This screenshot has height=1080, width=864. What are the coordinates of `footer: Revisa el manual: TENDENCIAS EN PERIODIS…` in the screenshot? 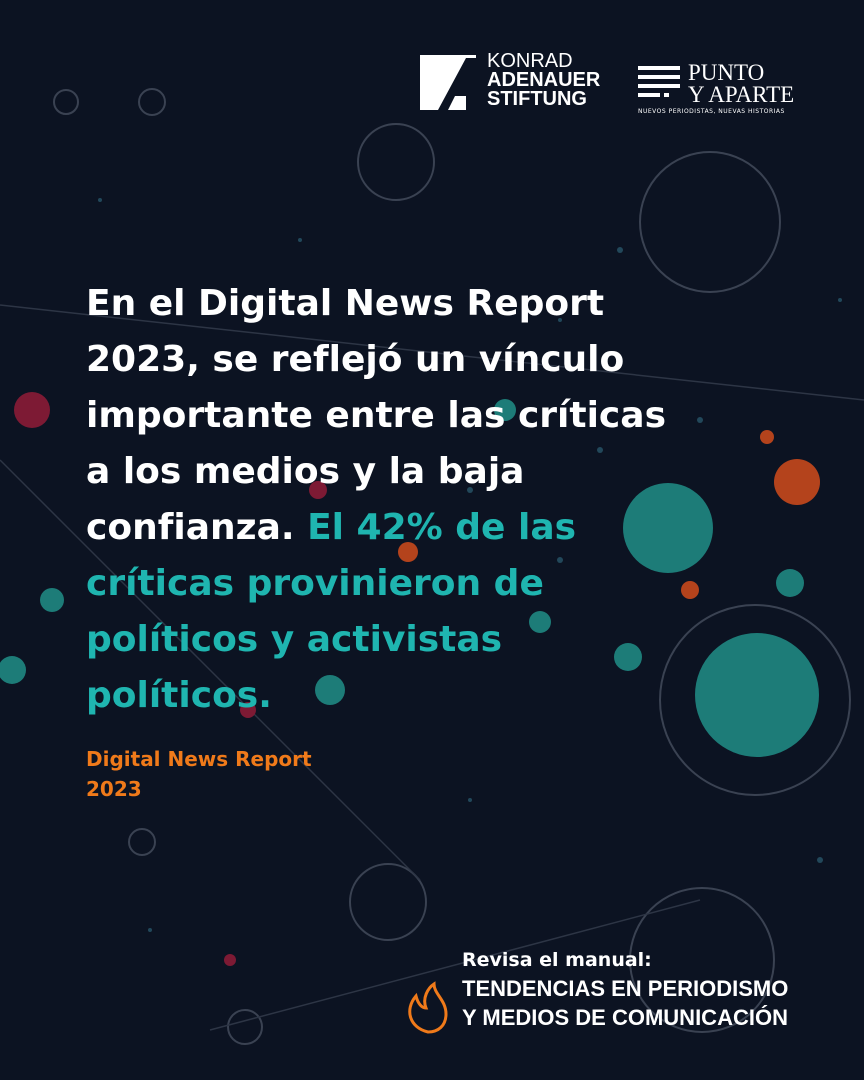 It's located at (625, 989).